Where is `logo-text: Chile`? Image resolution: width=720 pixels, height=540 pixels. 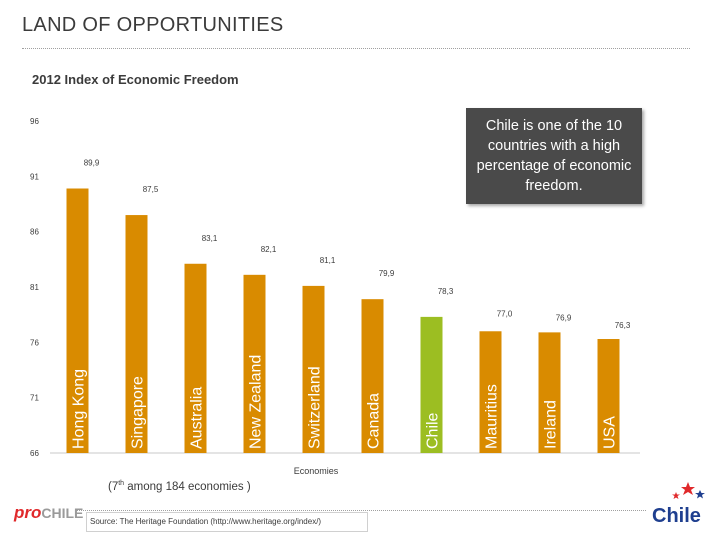
logo-text: Chile is located at coordinates (676, 515).